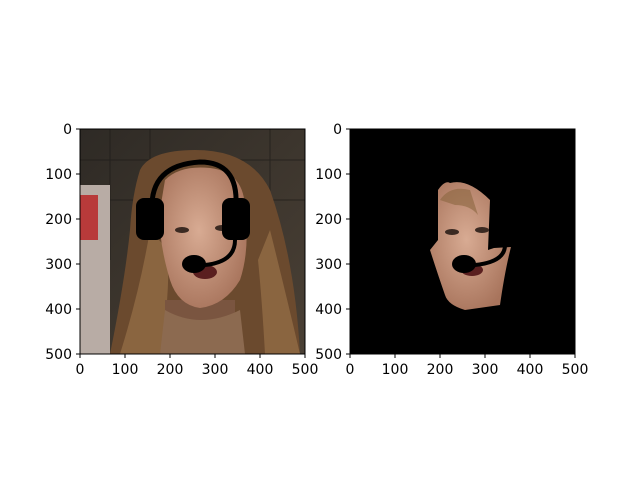  What do you see at coordinates (80, 370) in the screenshot?
I see `x-tick-label-left-0: 0` at bounding box center [80, 370].